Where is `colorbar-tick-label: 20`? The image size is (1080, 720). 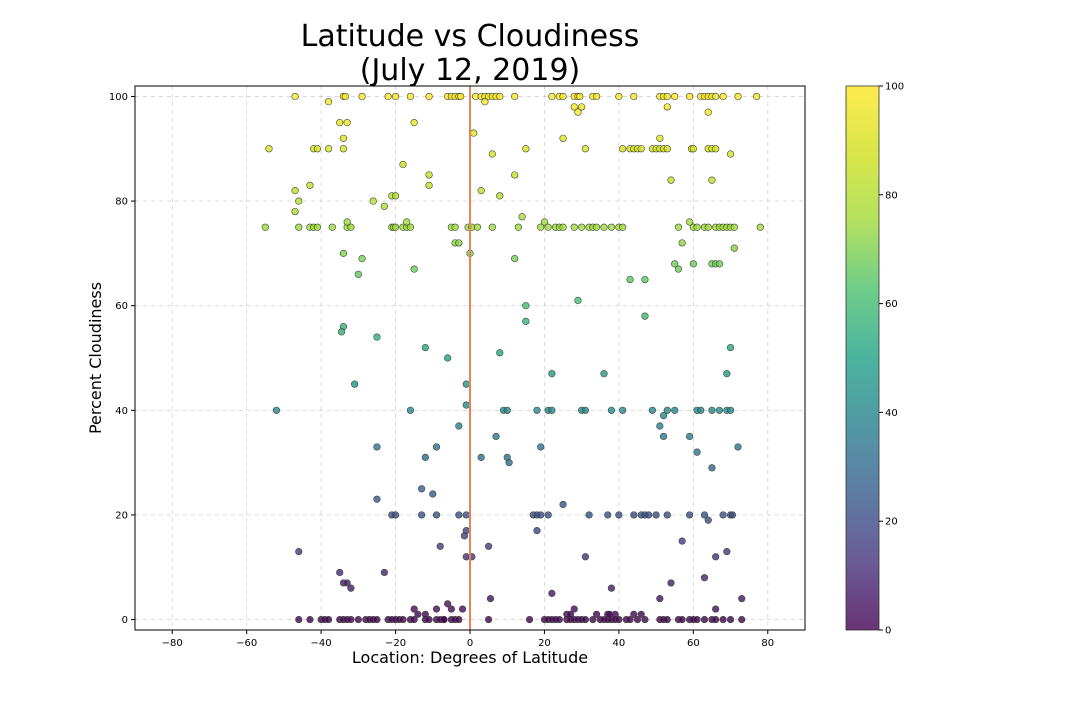
colorbar-tick-label: 20 is located at coordinates (891, 522).